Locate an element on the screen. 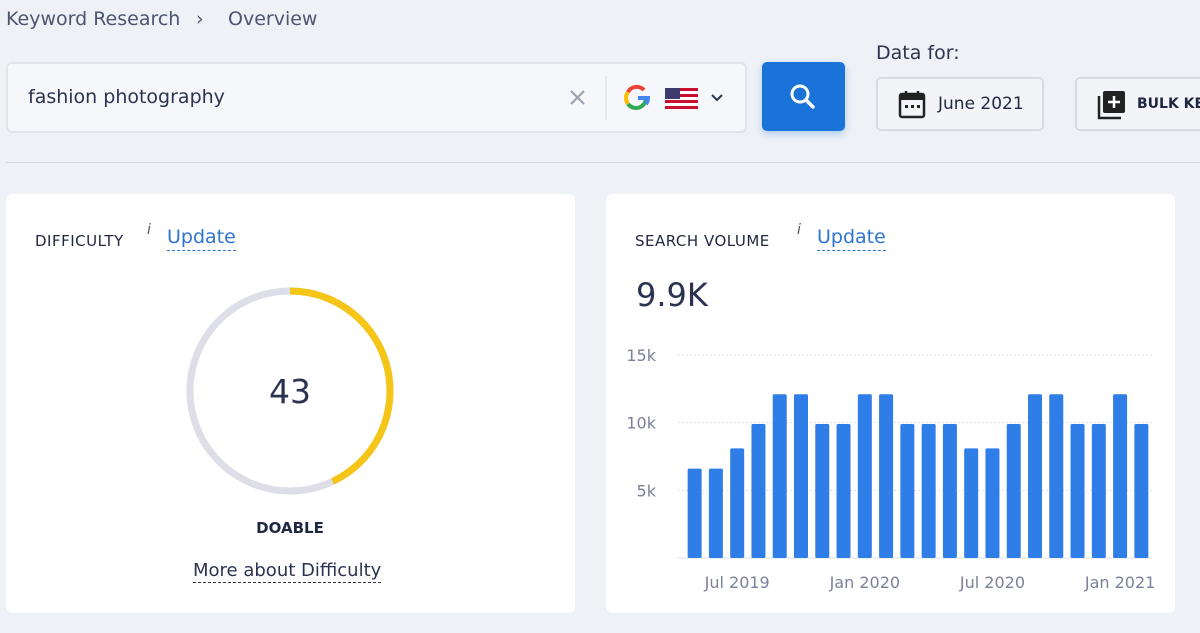 This screenshot has width=1200, height=633. search-controls is located at coordinates (646, 98).